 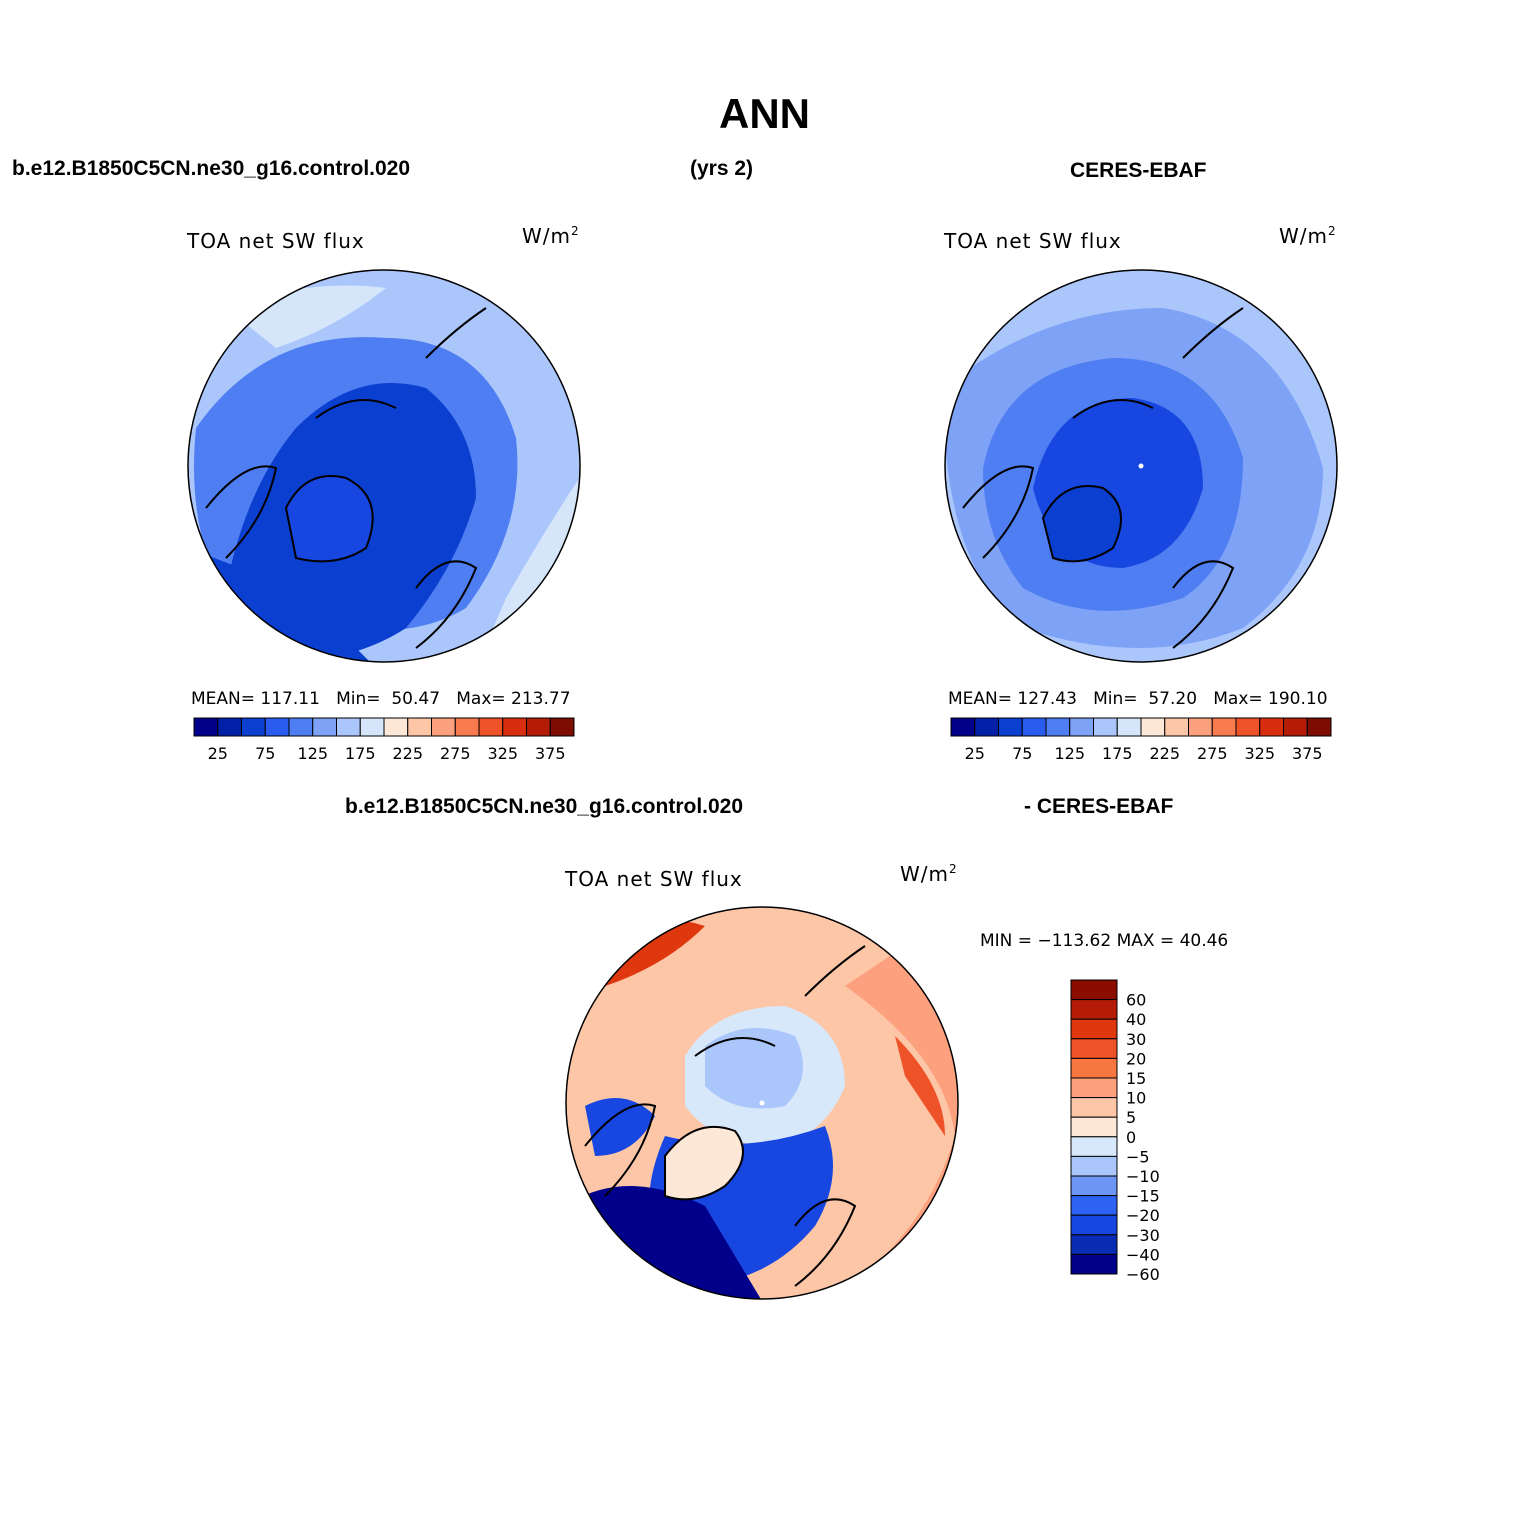 I want to click on panel1-variable: TOA net SW flux, so click(x=276, y=241).